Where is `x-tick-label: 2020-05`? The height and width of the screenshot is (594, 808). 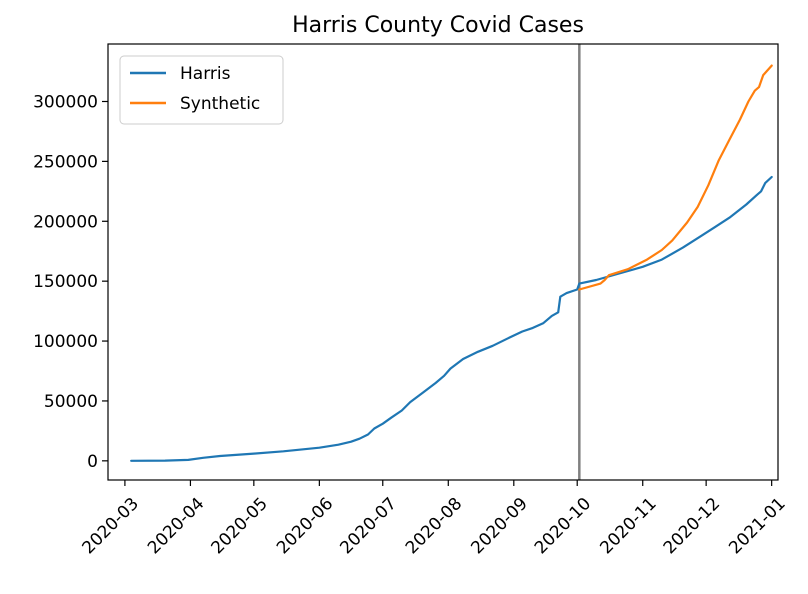
x-tick-label: 2020-05 is located at coordinates (239, 526).